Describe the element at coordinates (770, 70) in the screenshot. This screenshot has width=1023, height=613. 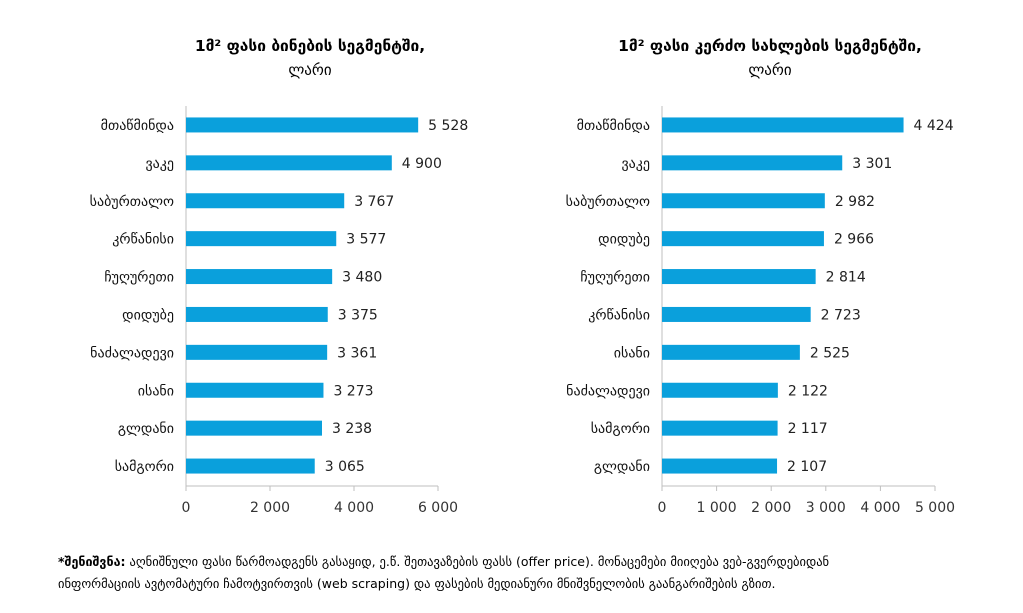
I see `chart-subtitle-houses: ლარი` at that location.